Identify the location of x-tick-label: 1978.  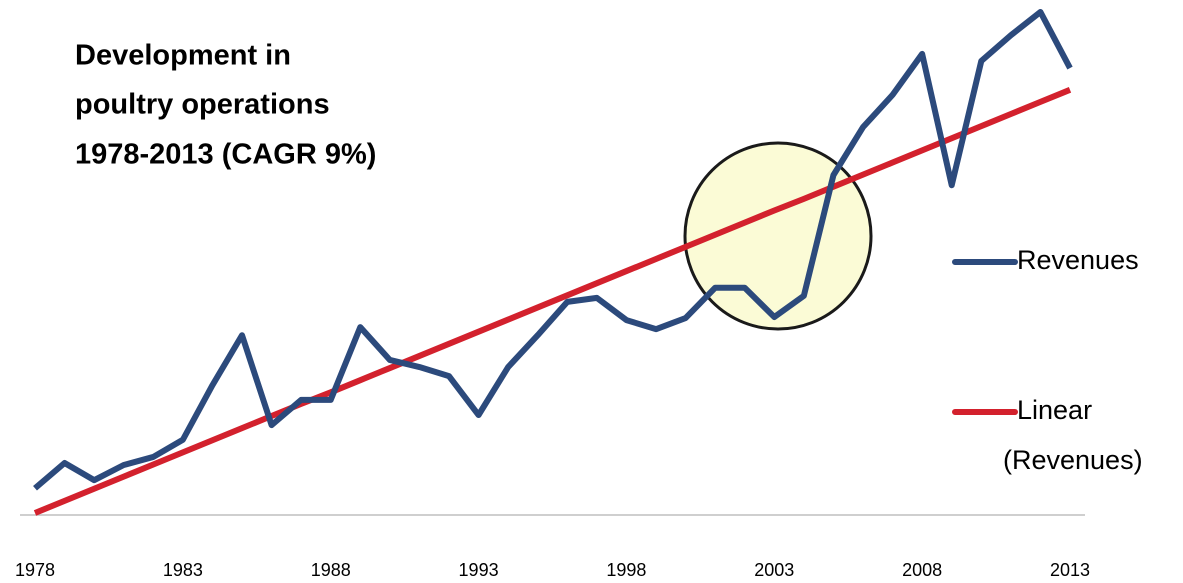
(35, 570).